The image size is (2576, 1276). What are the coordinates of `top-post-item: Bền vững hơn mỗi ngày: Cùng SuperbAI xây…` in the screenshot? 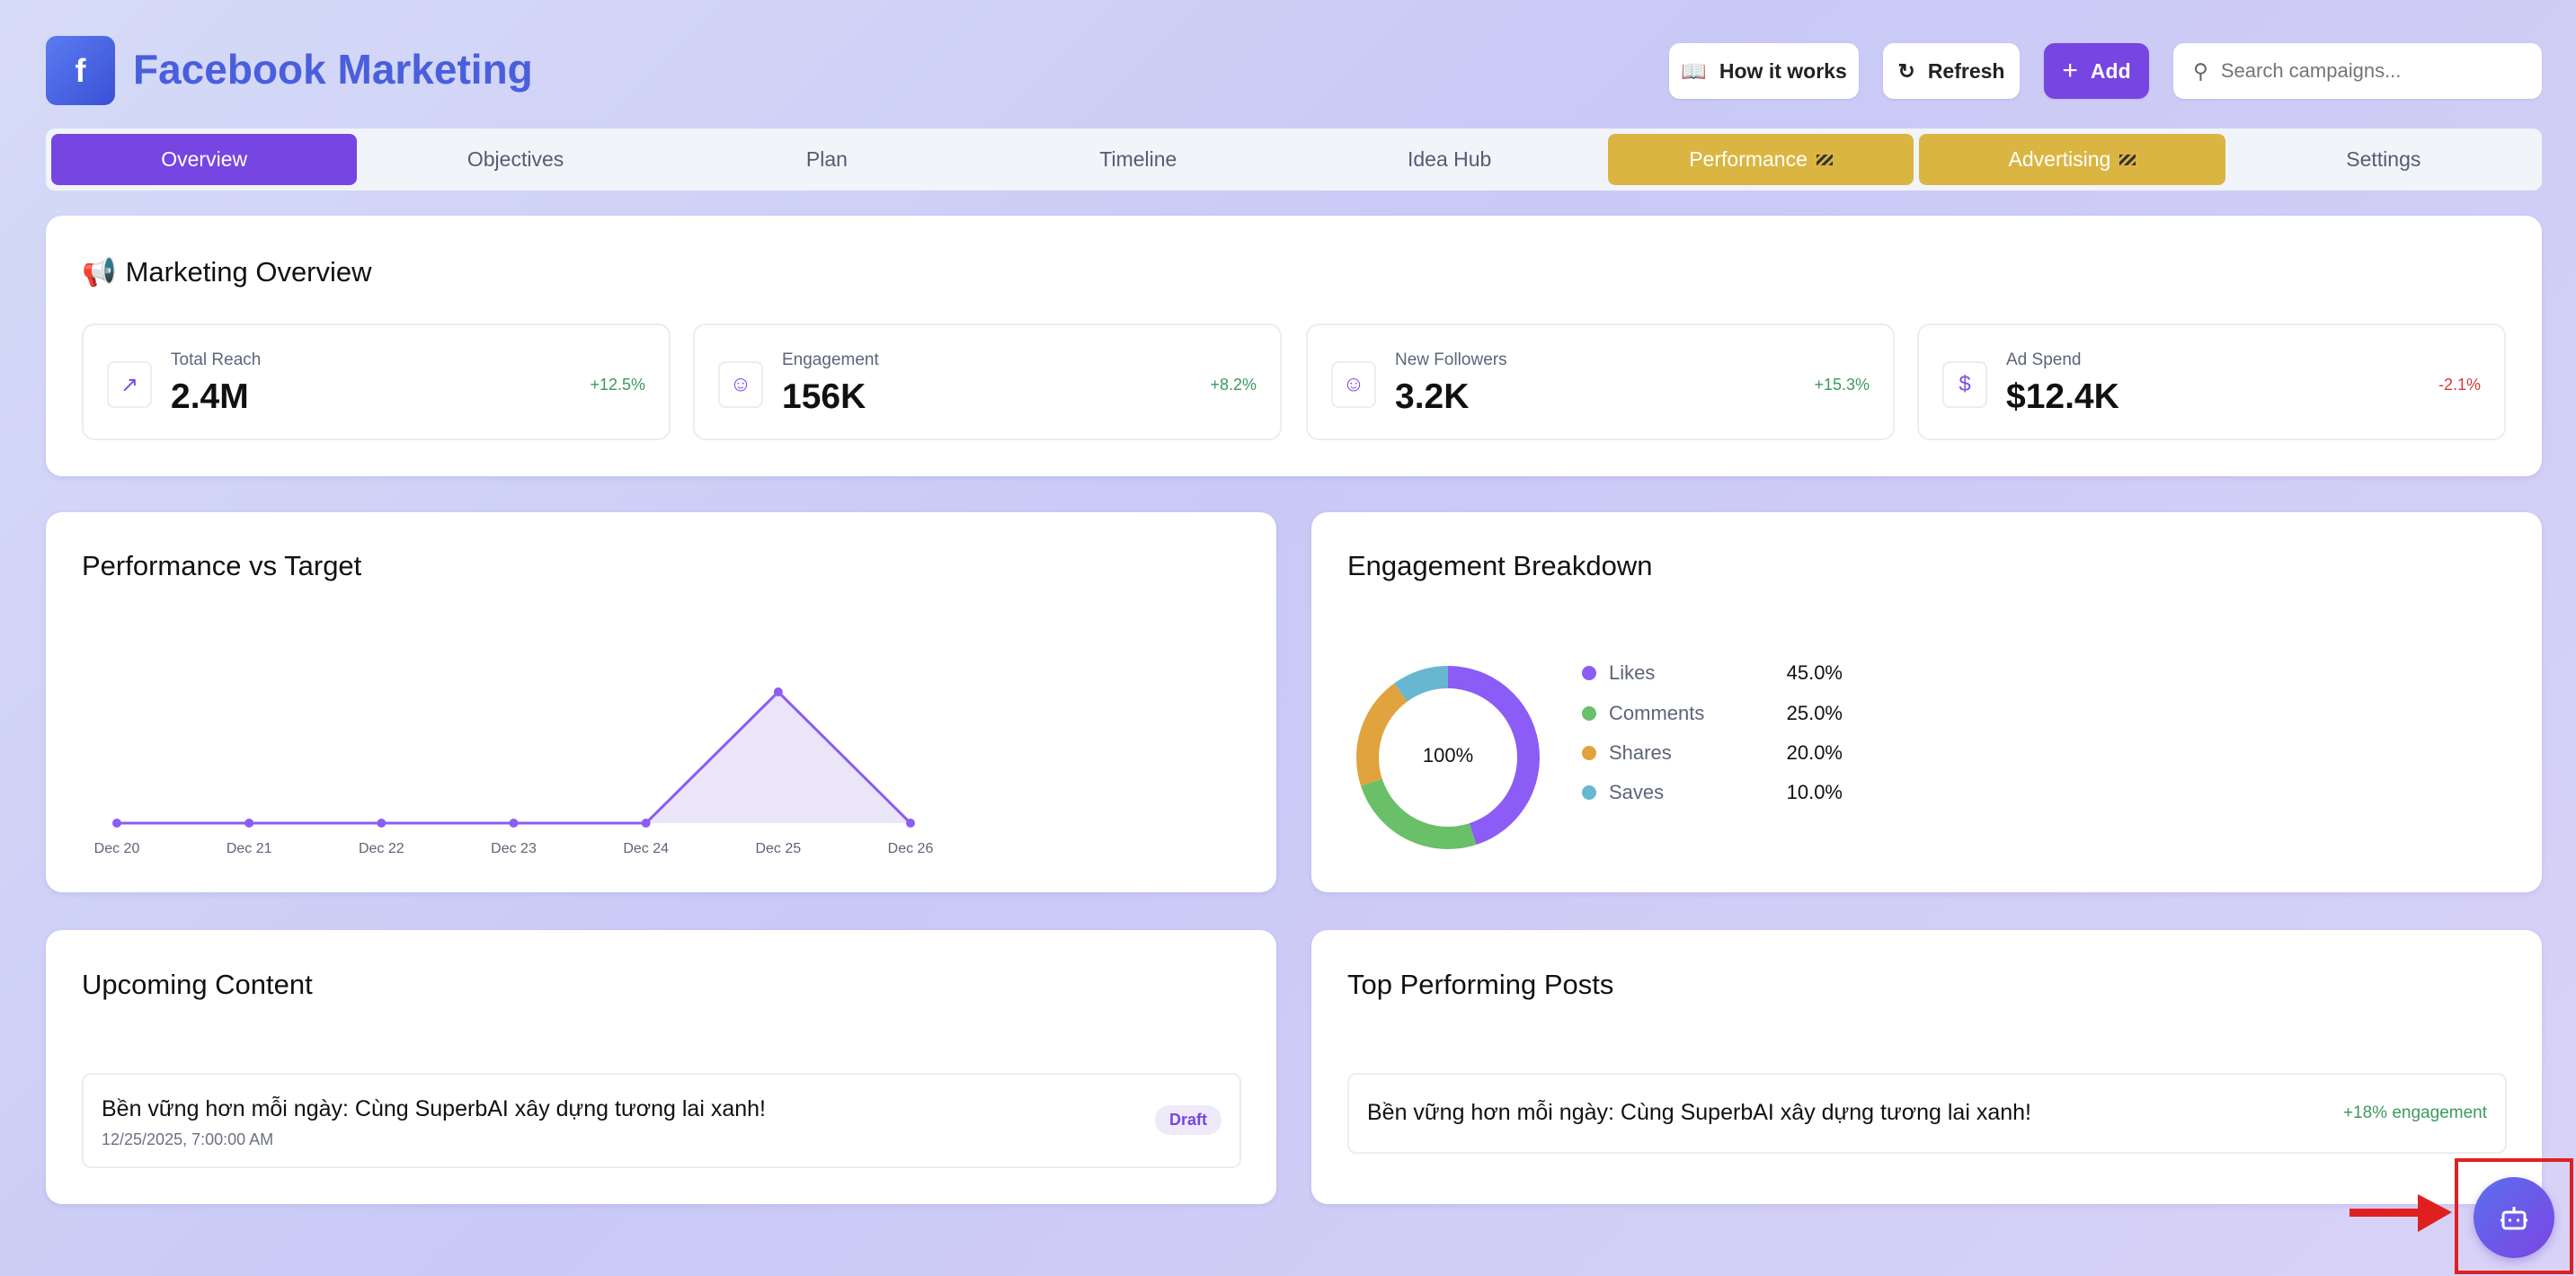 It's located at (1927, 1113).